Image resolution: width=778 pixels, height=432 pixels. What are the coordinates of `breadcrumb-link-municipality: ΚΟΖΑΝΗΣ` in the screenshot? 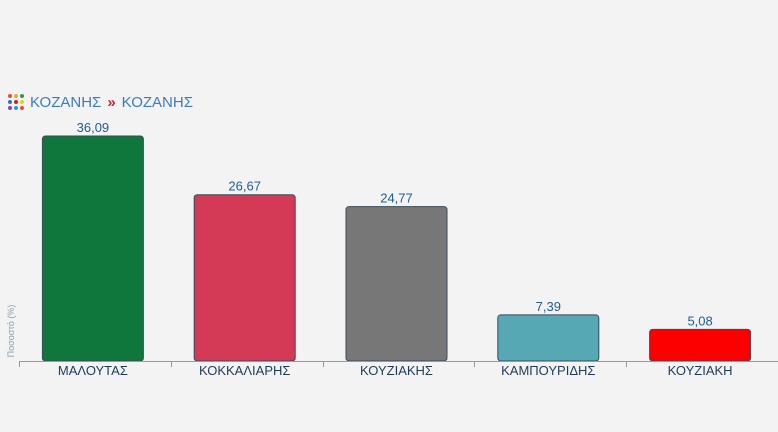 It's located at (157, 102).